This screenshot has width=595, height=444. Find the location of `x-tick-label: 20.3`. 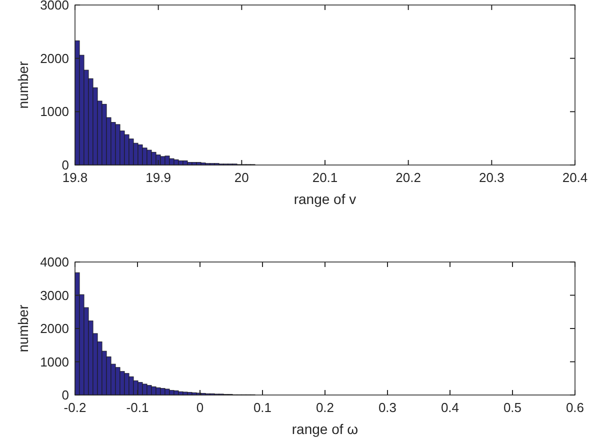

x-tick-label: 20.3 is located at coordinates (491, 177).